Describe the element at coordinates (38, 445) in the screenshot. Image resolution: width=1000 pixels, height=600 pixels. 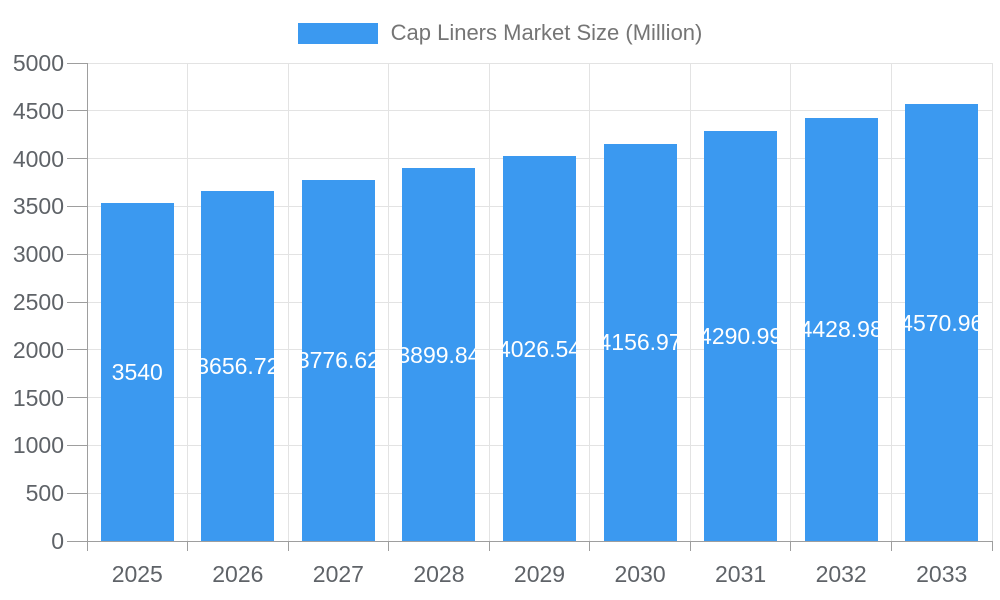
I see `y-axis-tick-label: 1000` at that location.